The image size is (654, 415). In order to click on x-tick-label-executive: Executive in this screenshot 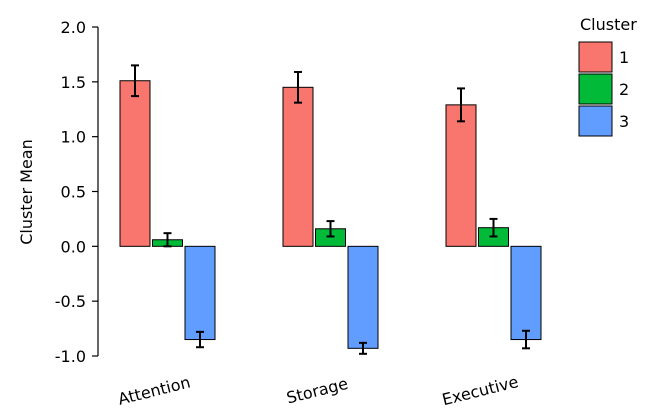, I will do `click(480, 390)`.